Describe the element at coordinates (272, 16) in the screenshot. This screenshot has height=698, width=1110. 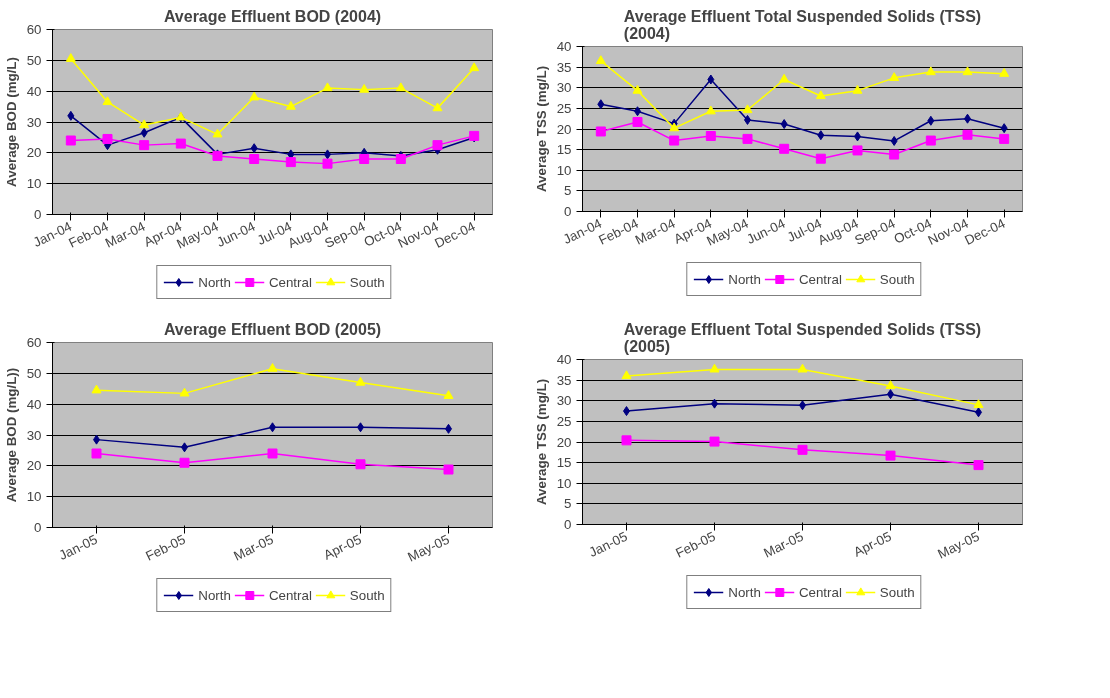
I see `chart-title: Average Effluent BOD (2004)` at that location.